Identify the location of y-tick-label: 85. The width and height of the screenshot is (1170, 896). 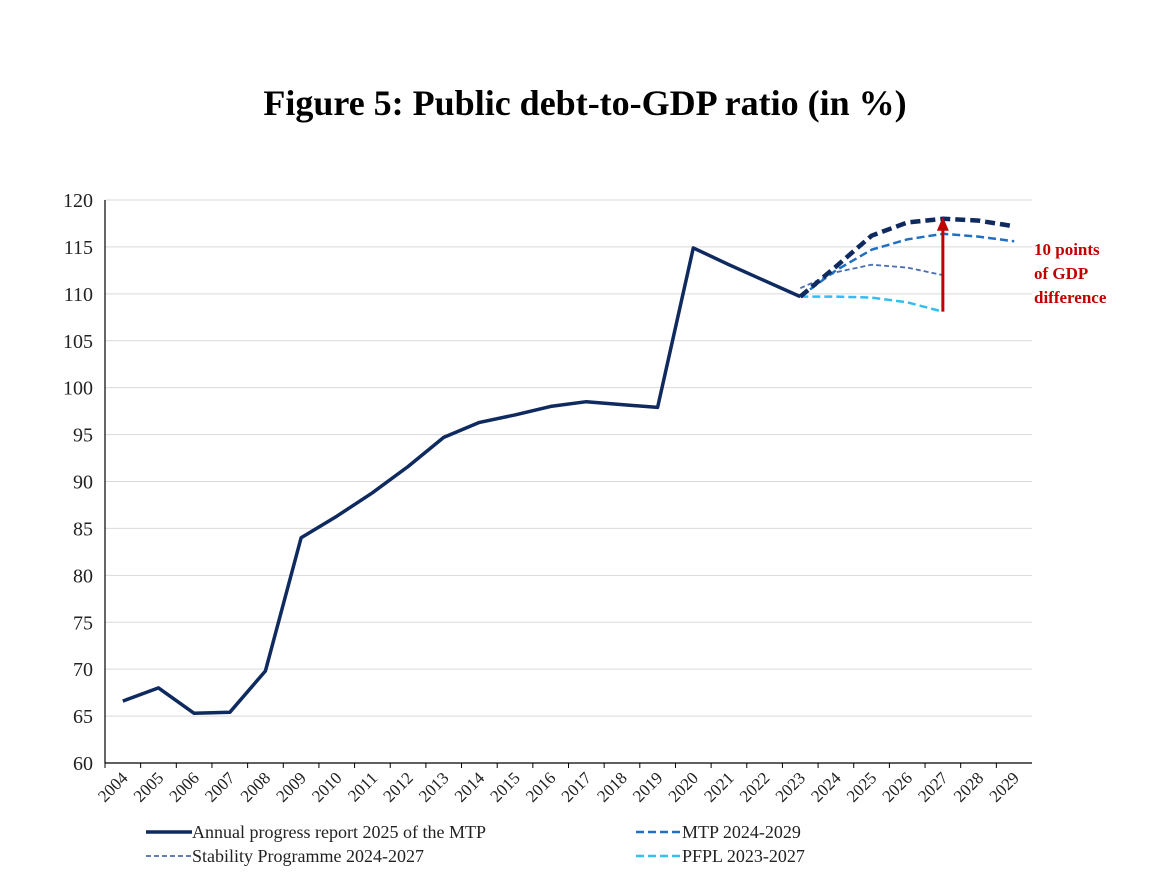
(83, 529).